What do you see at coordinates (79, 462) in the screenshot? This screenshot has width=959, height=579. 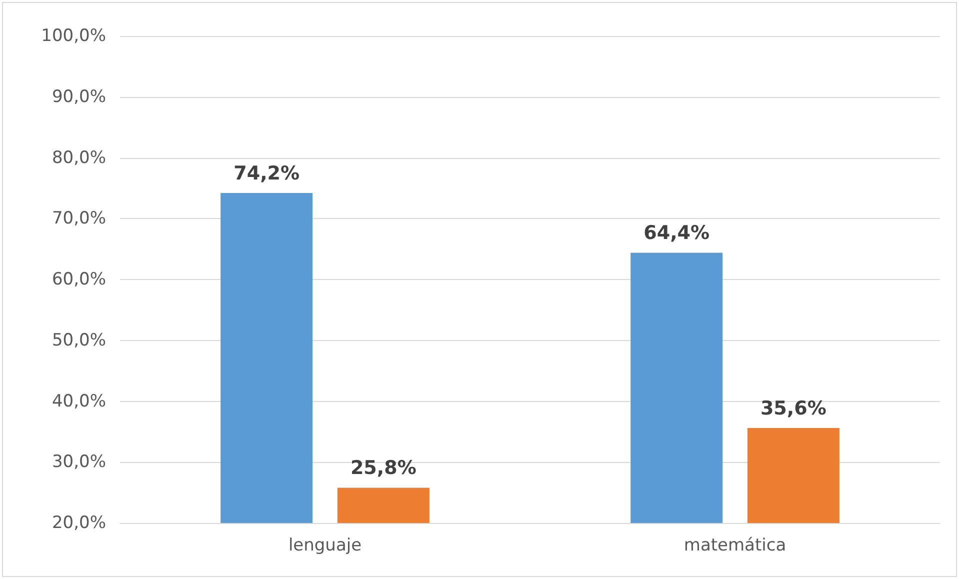 I see `y-tick-label: 30,0%` at bounding box center [79, 462].